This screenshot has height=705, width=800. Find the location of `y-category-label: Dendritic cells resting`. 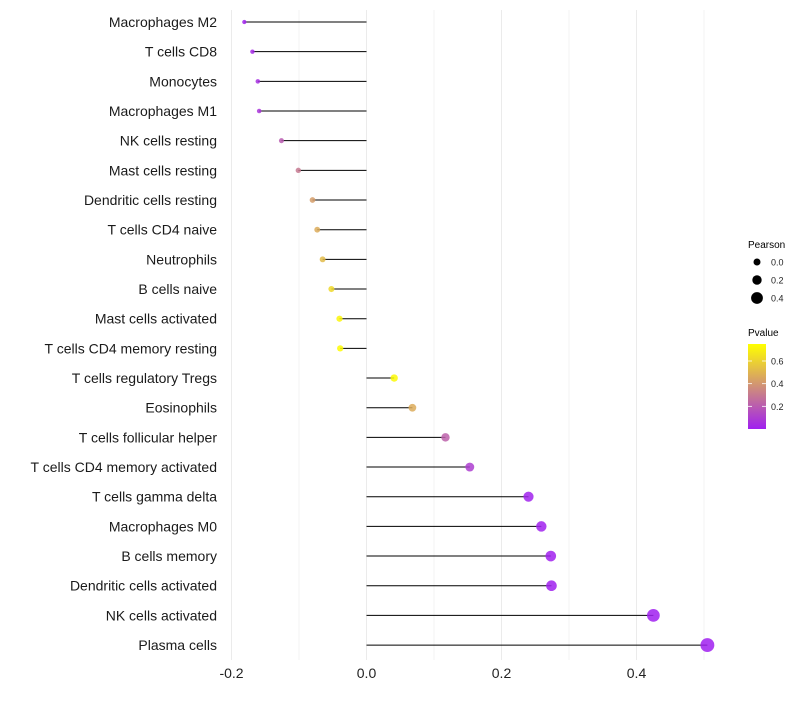

y-category-label: Dendritic cells resting is located at coordinates (150, 200).